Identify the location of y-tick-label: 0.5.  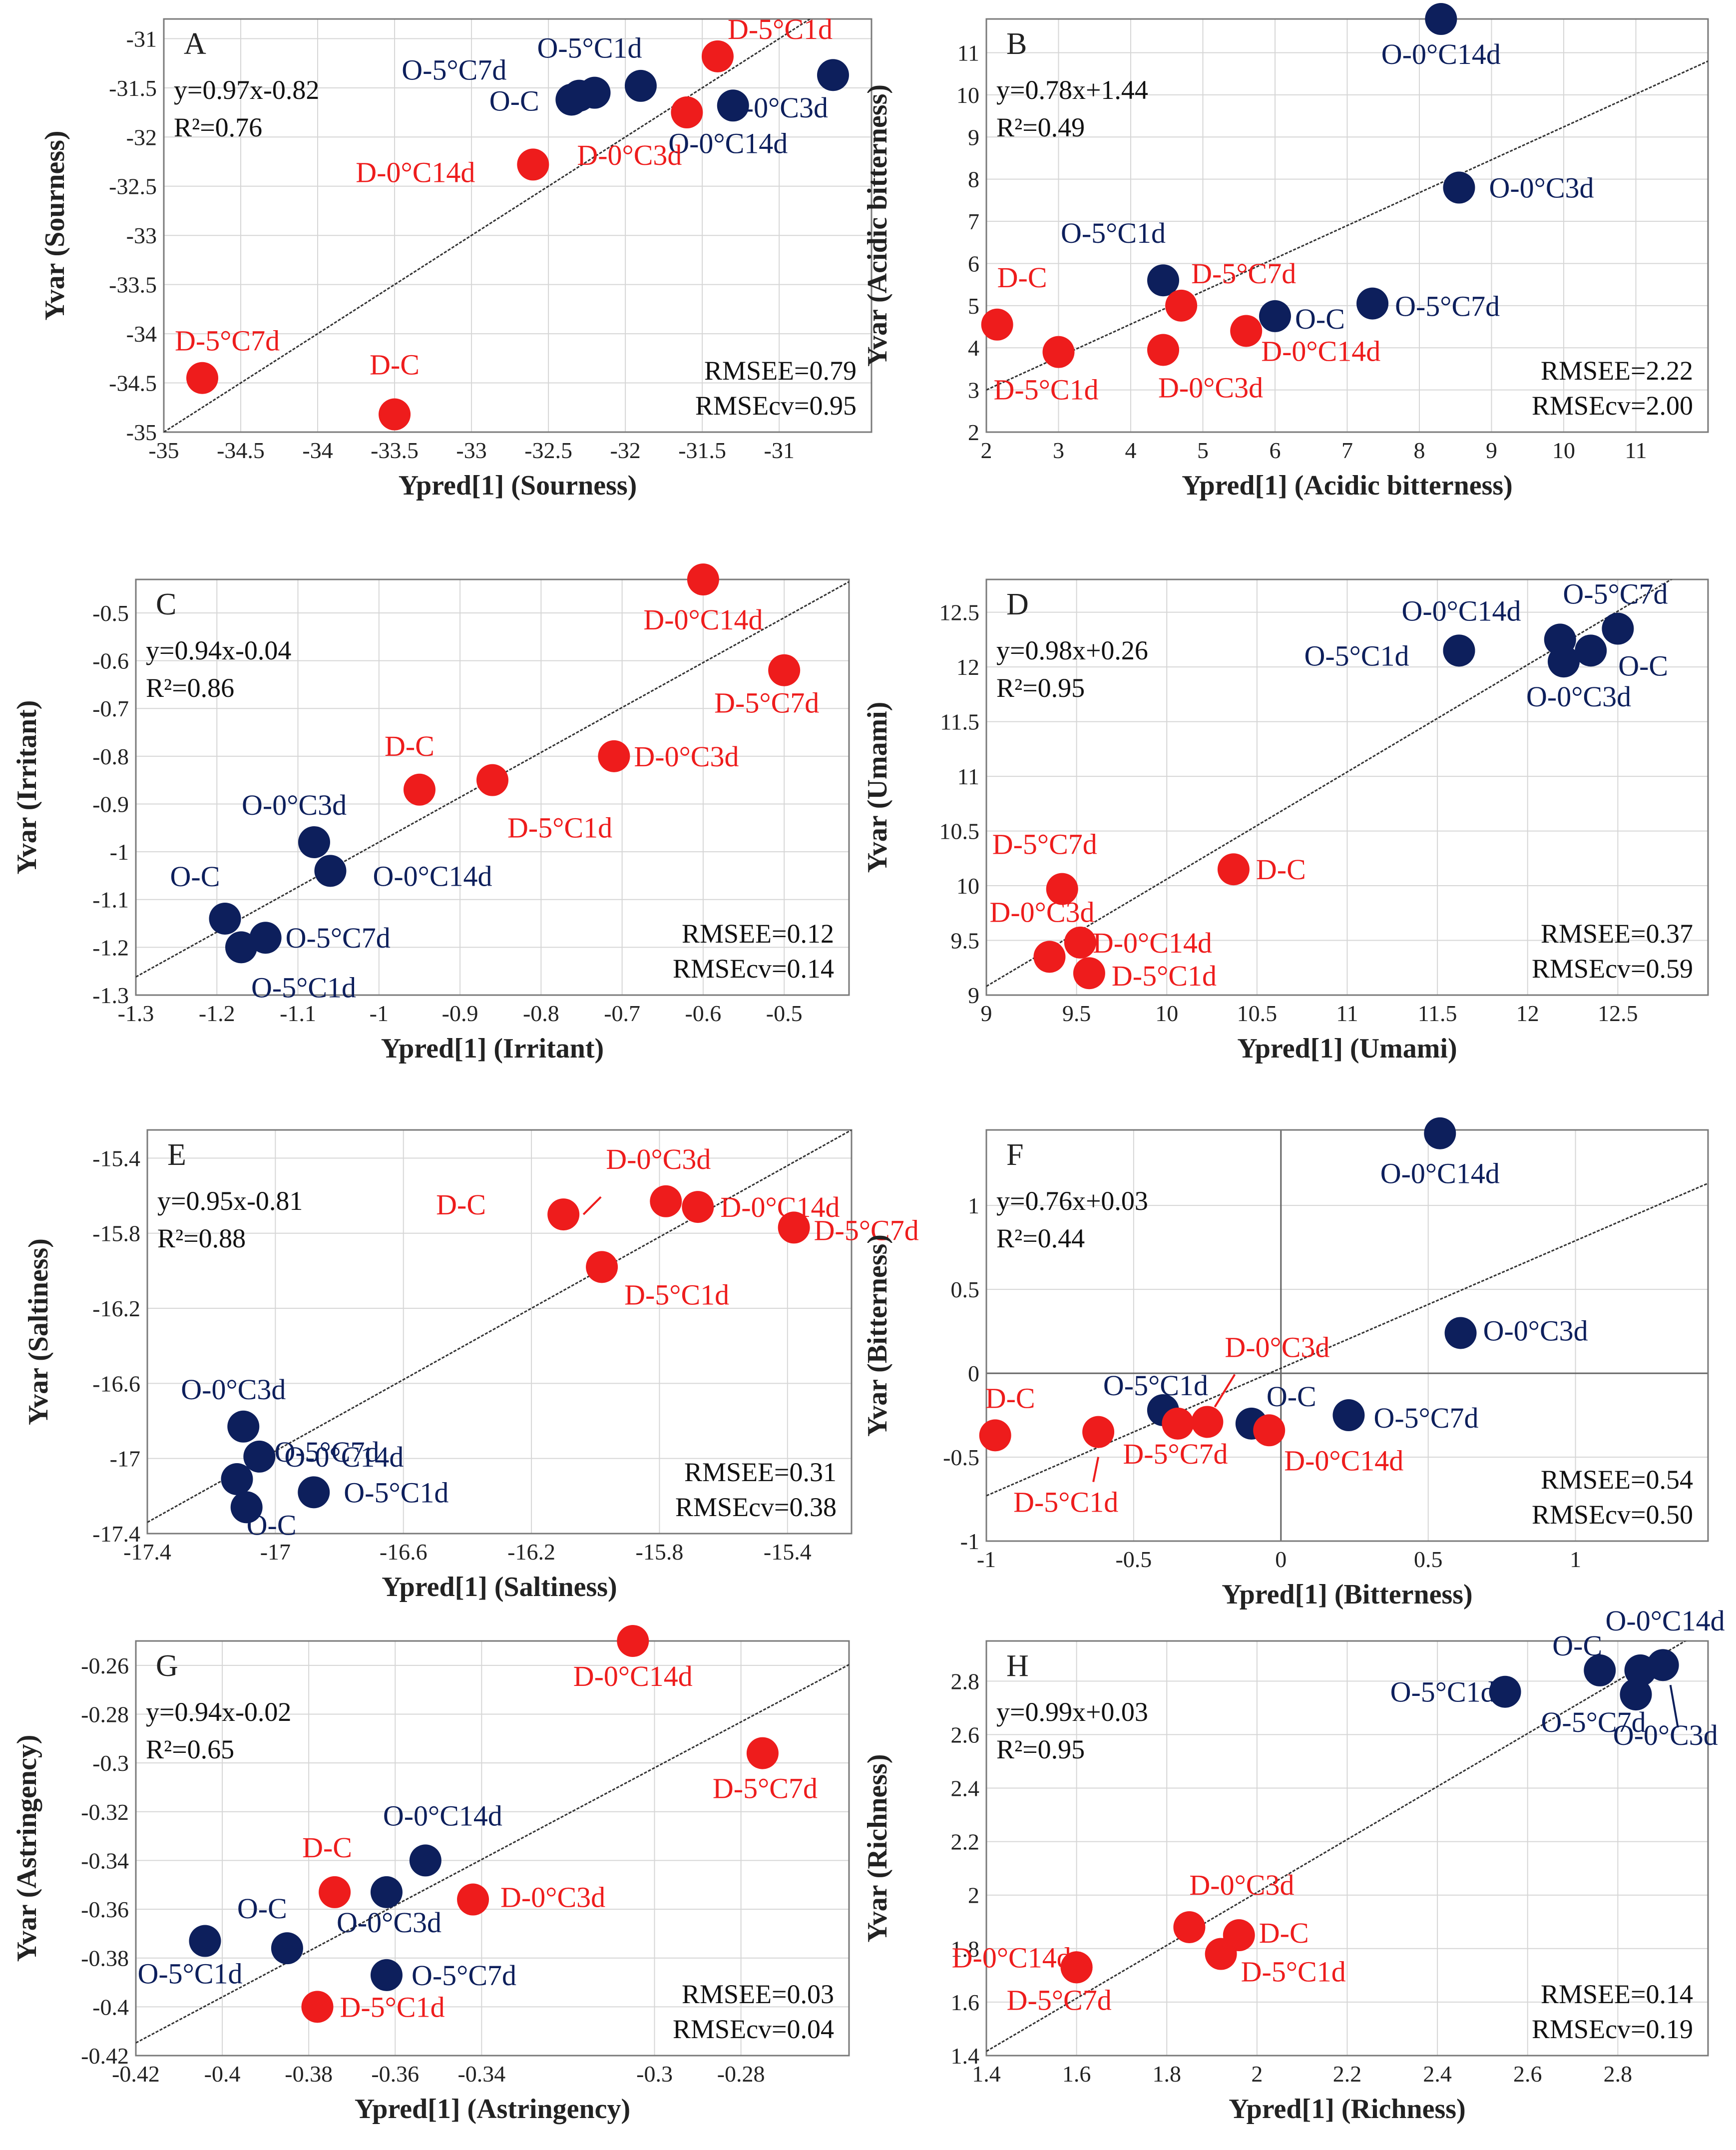
(965, 1289).